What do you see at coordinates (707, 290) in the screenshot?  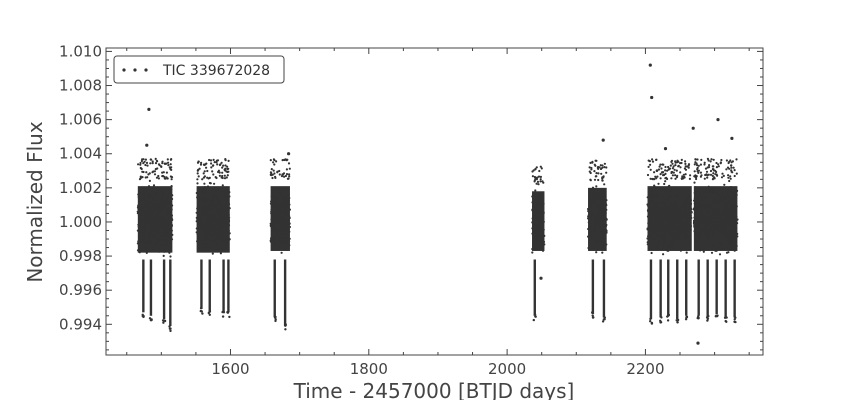 I see `transit-dip` at bounding box center [707, 290].